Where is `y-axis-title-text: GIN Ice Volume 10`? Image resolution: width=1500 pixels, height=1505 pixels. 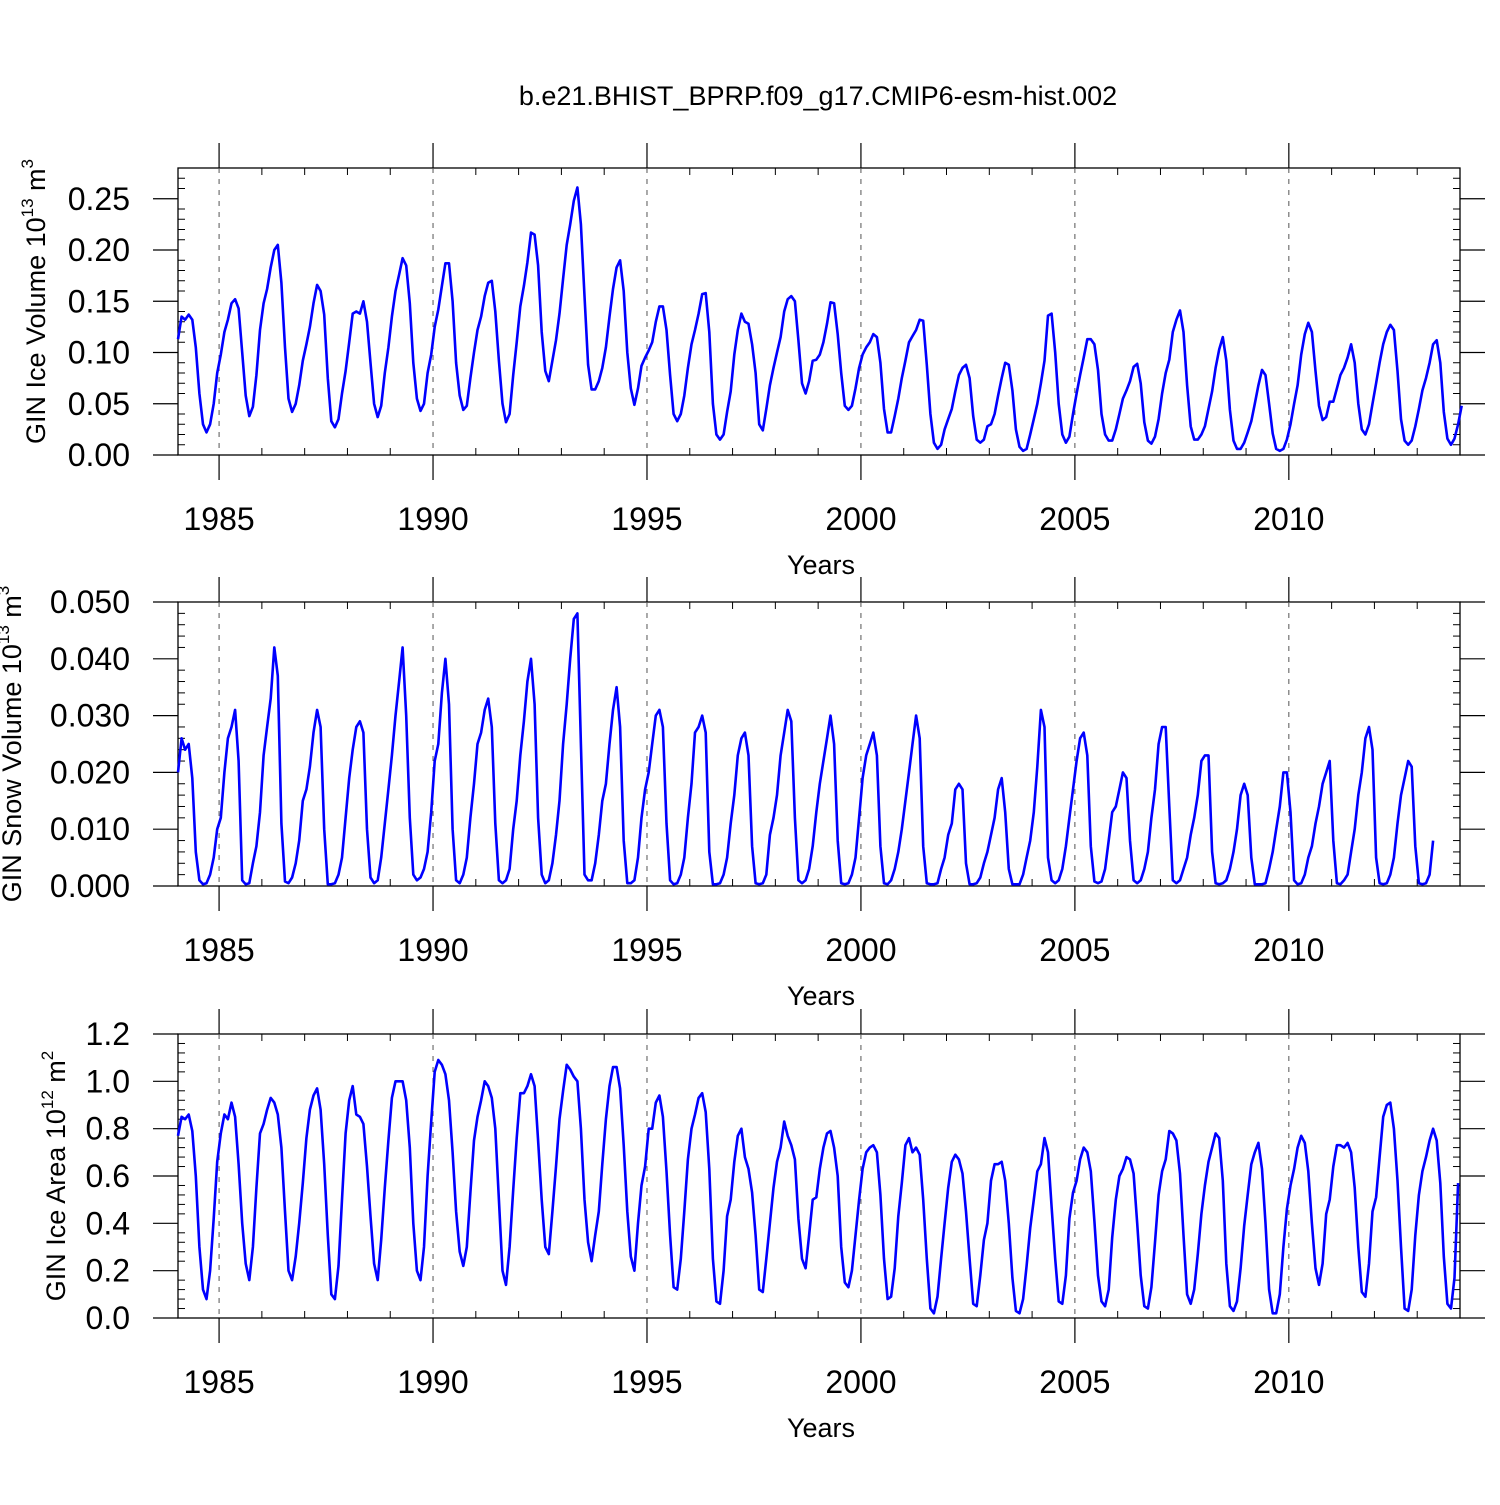 y-axis-title-text: GIN Ice Volume 10 is located at coordinates (36, 330).